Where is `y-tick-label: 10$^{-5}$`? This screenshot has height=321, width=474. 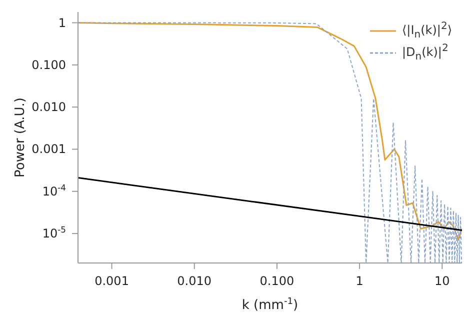
y-tick-label: 10$^{-5}$ is located at coordinates (54, 232).